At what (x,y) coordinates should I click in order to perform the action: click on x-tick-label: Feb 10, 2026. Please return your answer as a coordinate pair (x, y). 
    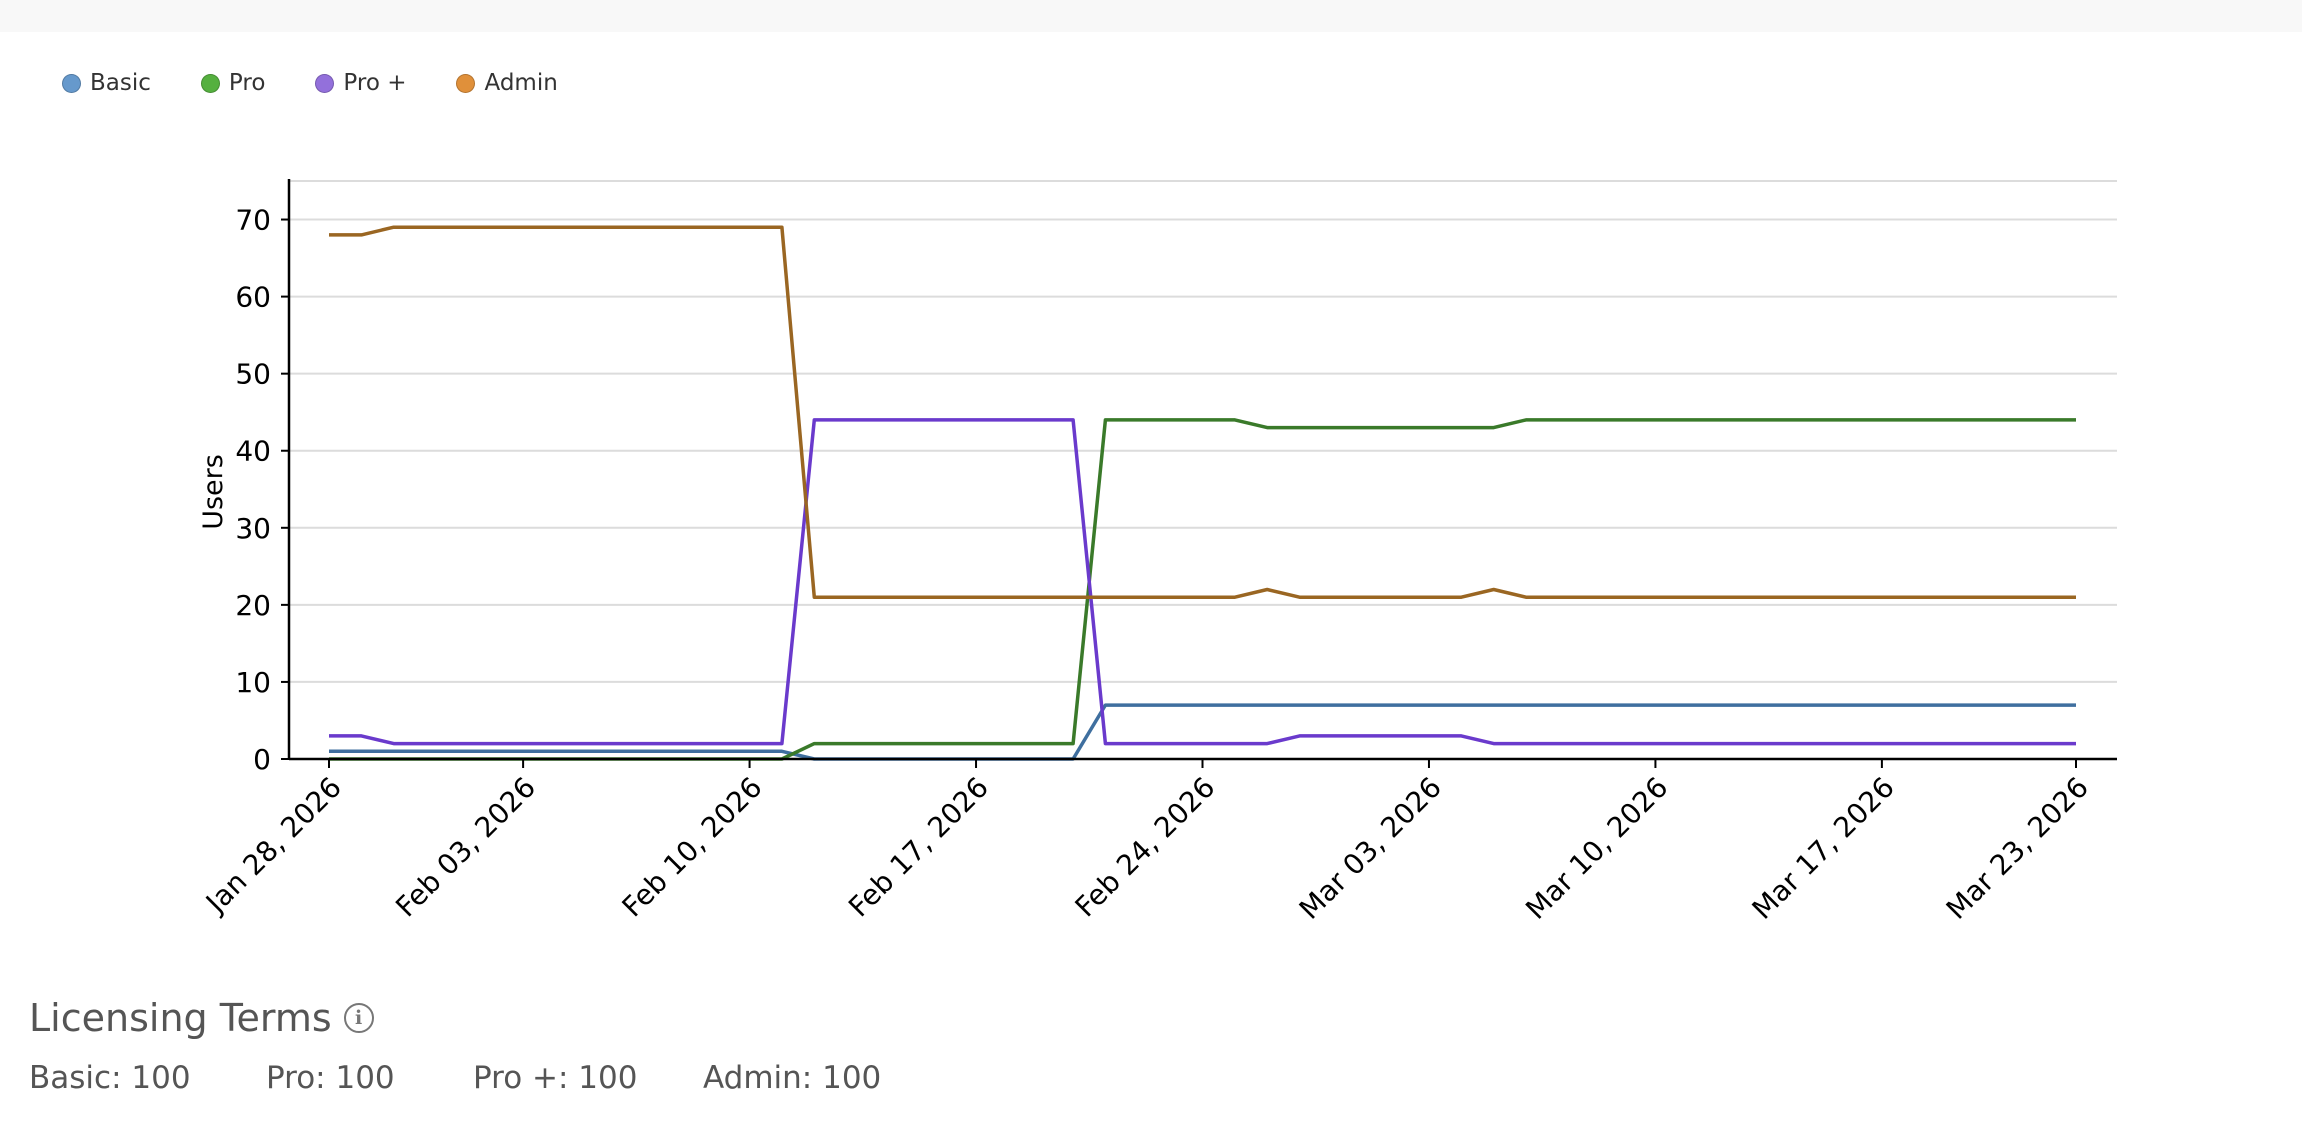
    Looking at the image, I should click on (692, 847).